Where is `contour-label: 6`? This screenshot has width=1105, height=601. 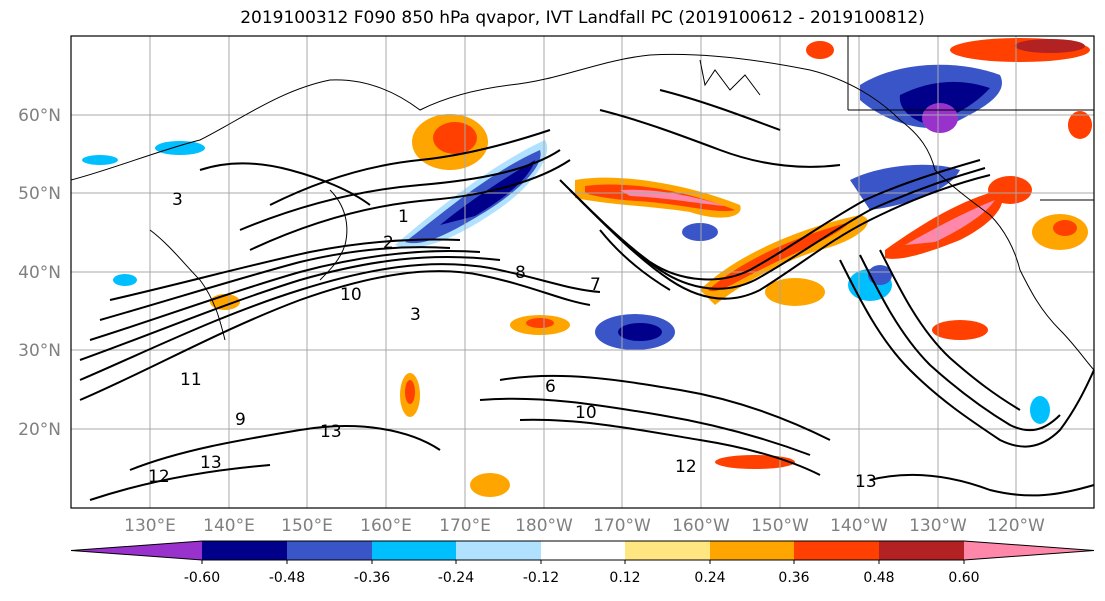 contour-label: 6 is located at coordinates (550, 387).